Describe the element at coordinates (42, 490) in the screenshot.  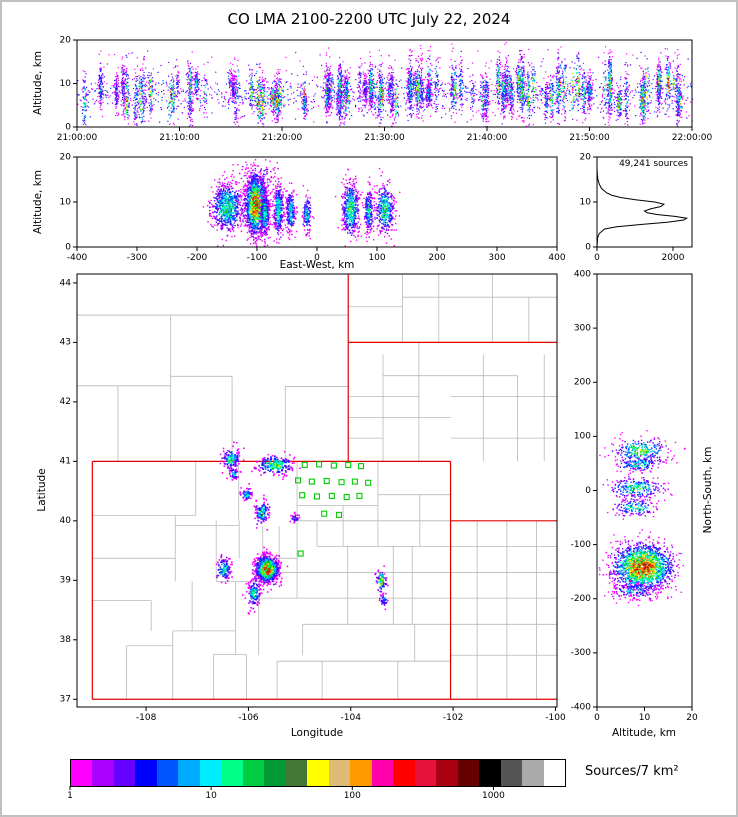
I see `axis-label-latitude: Latitude` at that location.